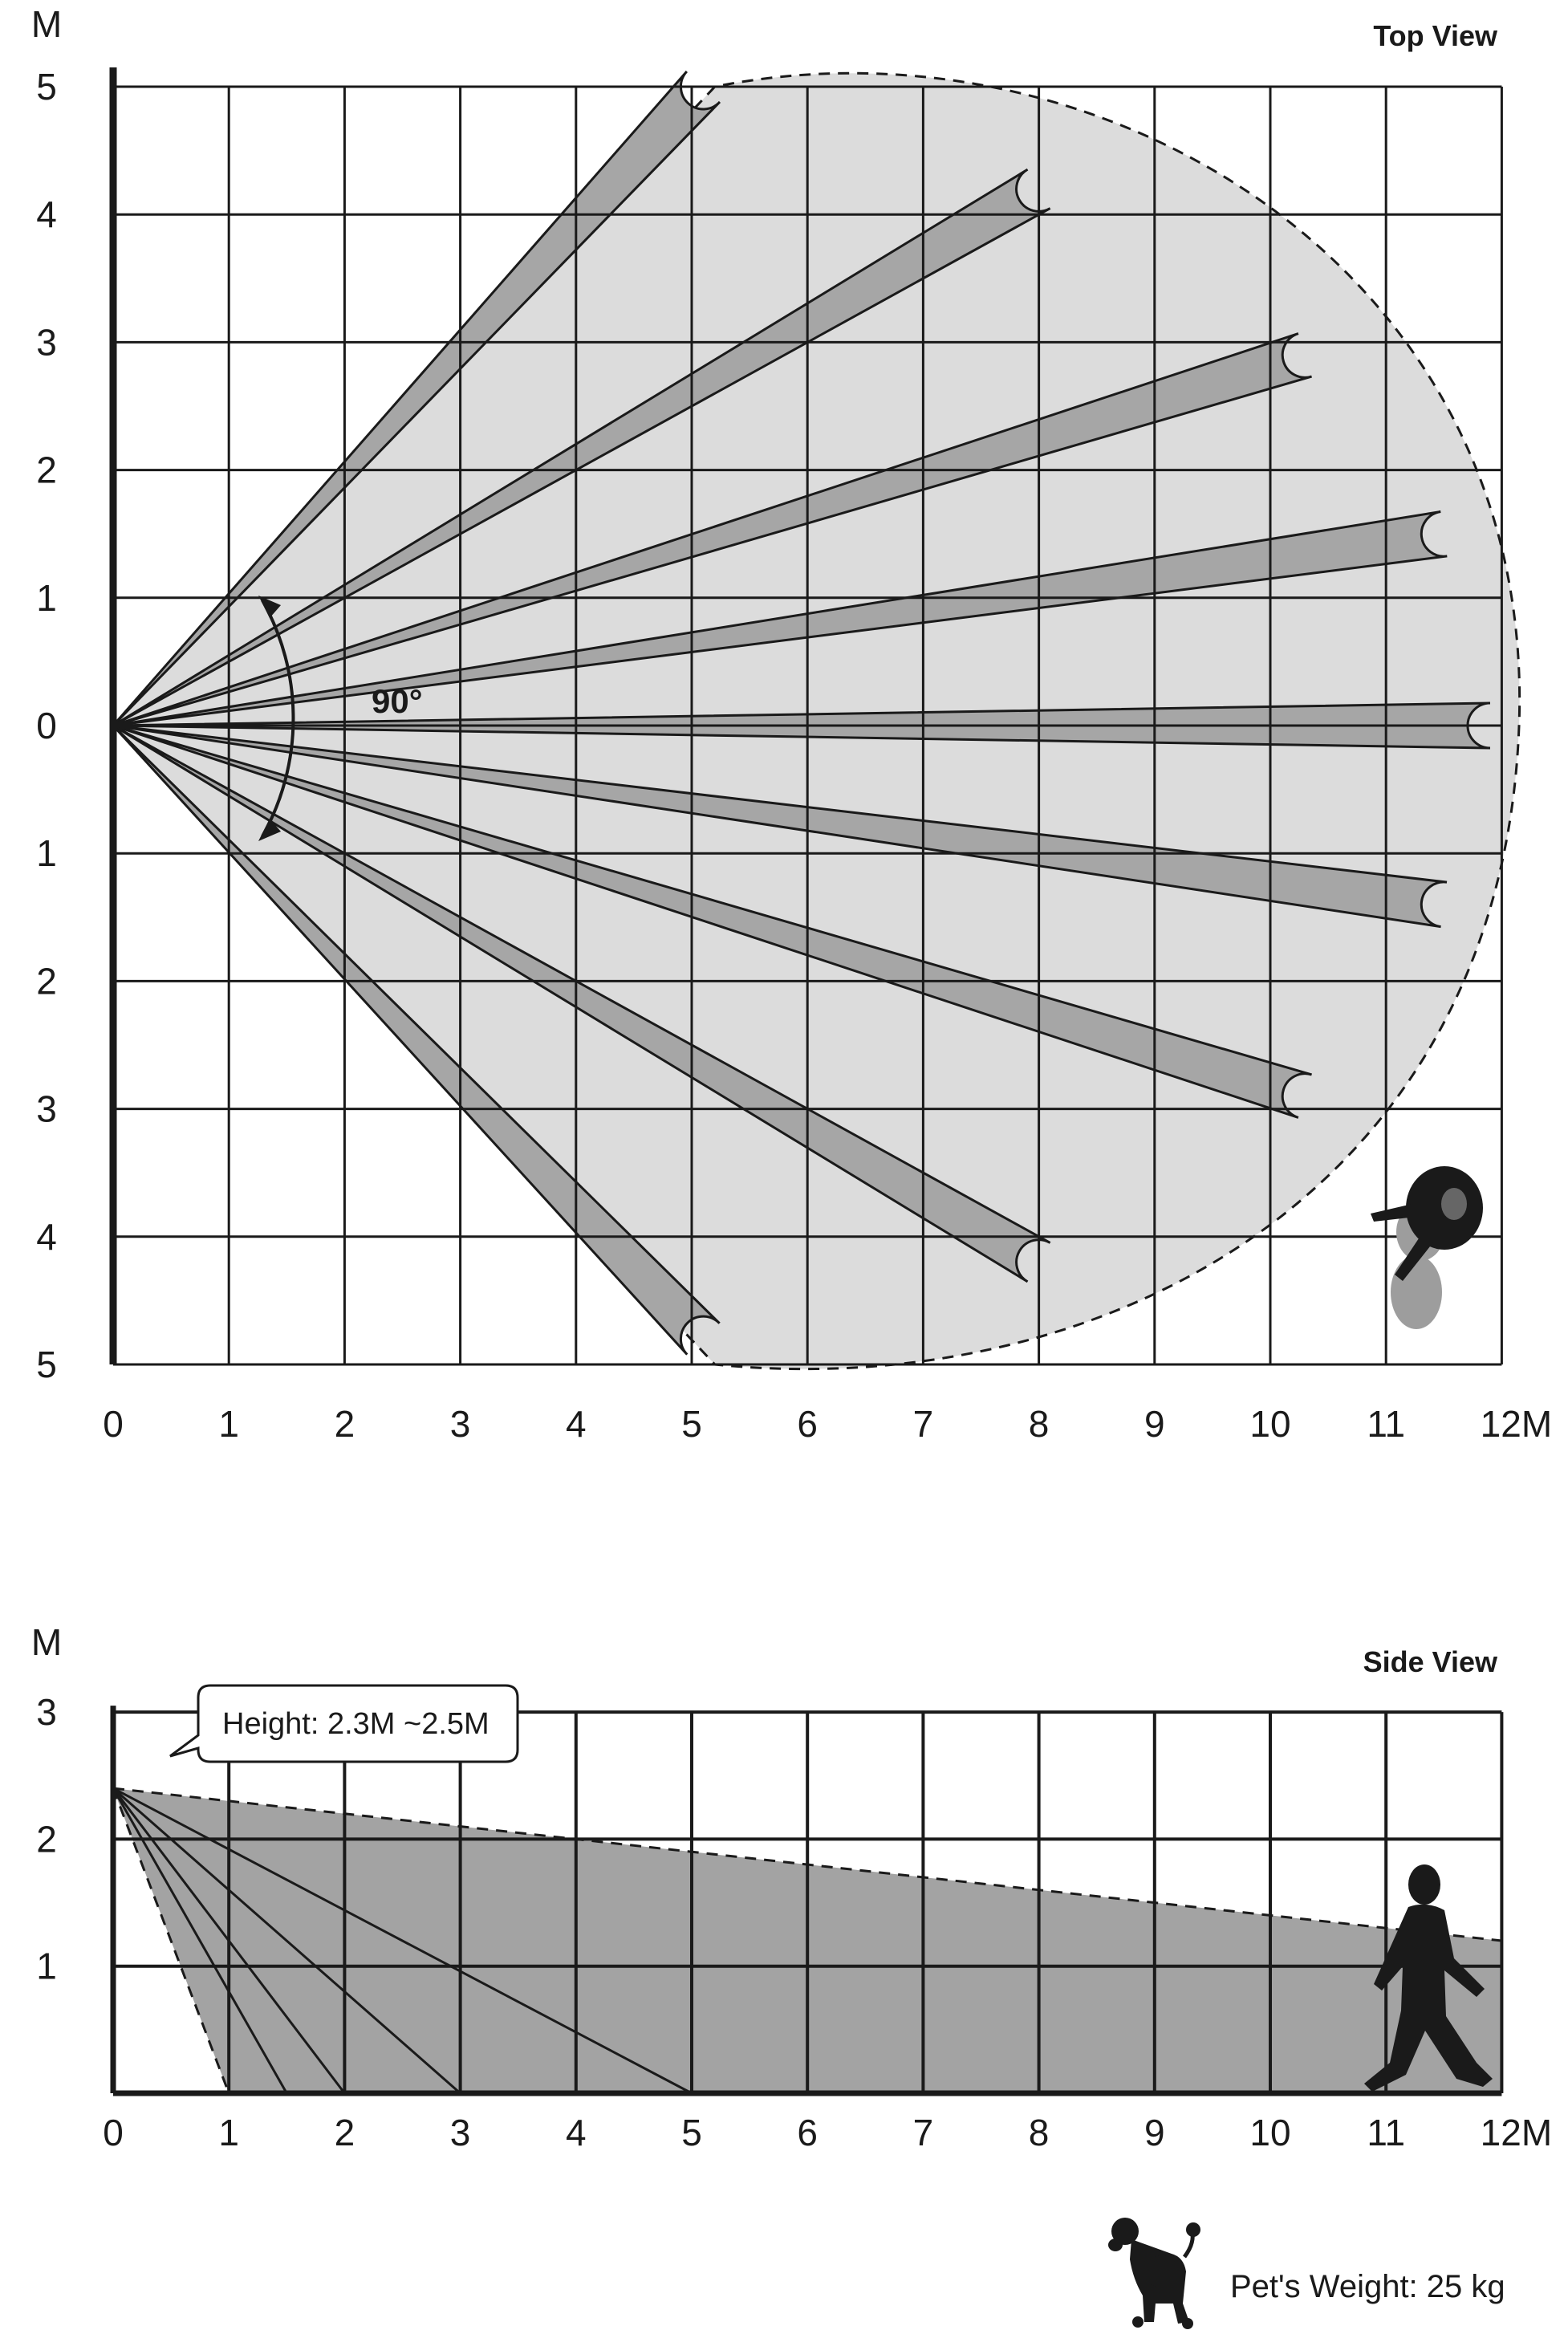 The width and height of the screenshot is (1568, 2330). What do you see at coordinates (460, 2132) in the screenshot?
I see `side-x-tick: 3` at bounding box center [460, 2132].